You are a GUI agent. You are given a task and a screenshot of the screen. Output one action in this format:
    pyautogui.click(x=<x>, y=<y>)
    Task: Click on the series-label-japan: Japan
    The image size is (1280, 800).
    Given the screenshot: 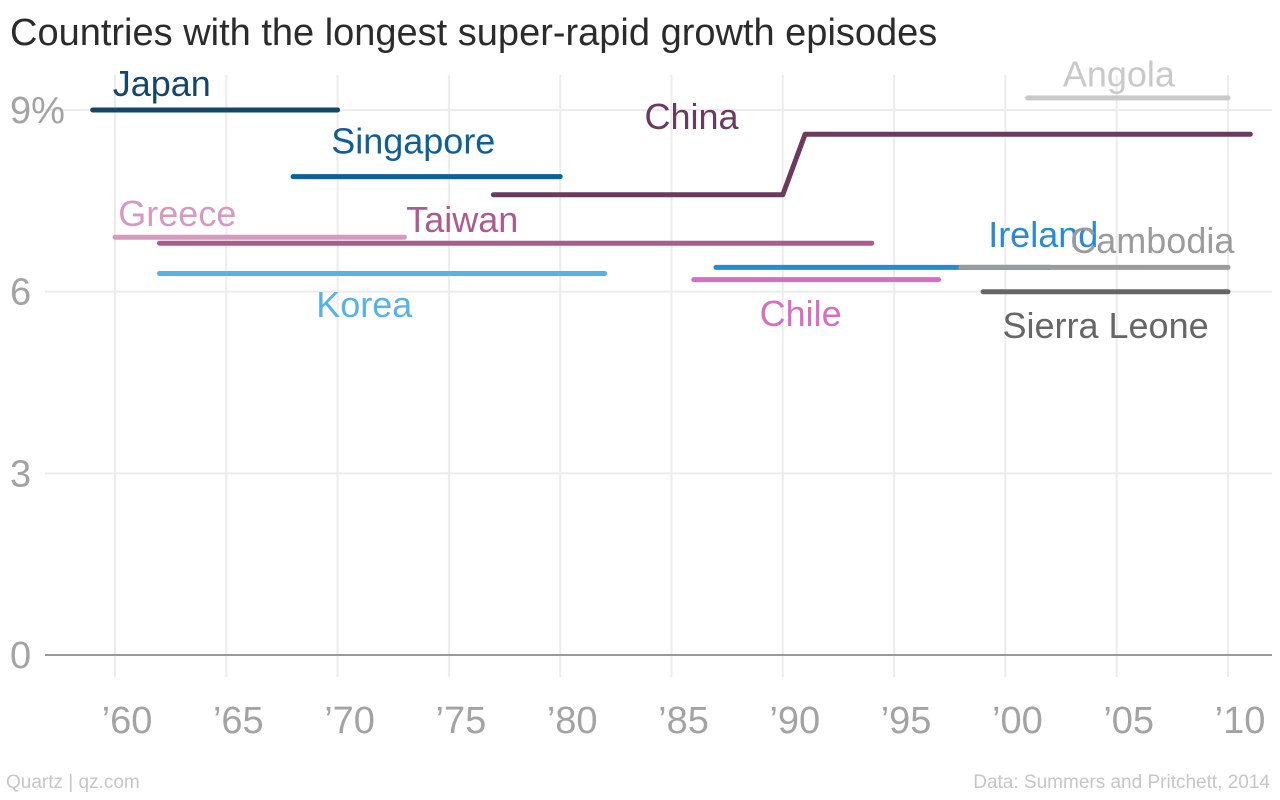 What is the action you would take?
    pyautogui.click(x=162, y=83)
    